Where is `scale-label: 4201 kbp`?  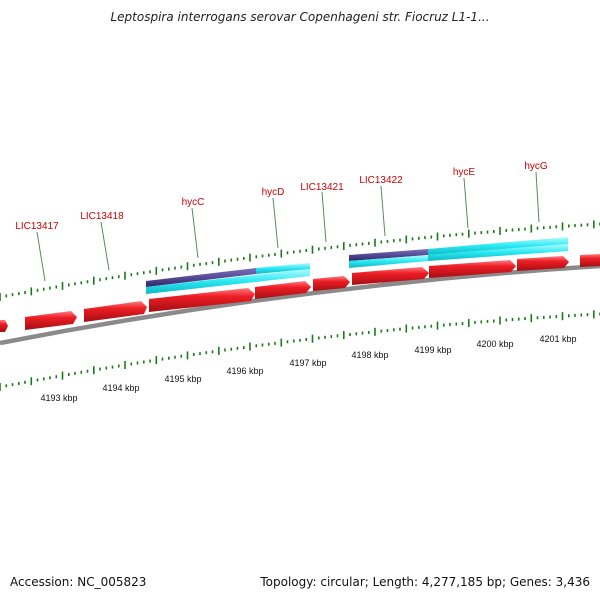
scale-label: 4201 kbp is located at coordinates (557, 339).